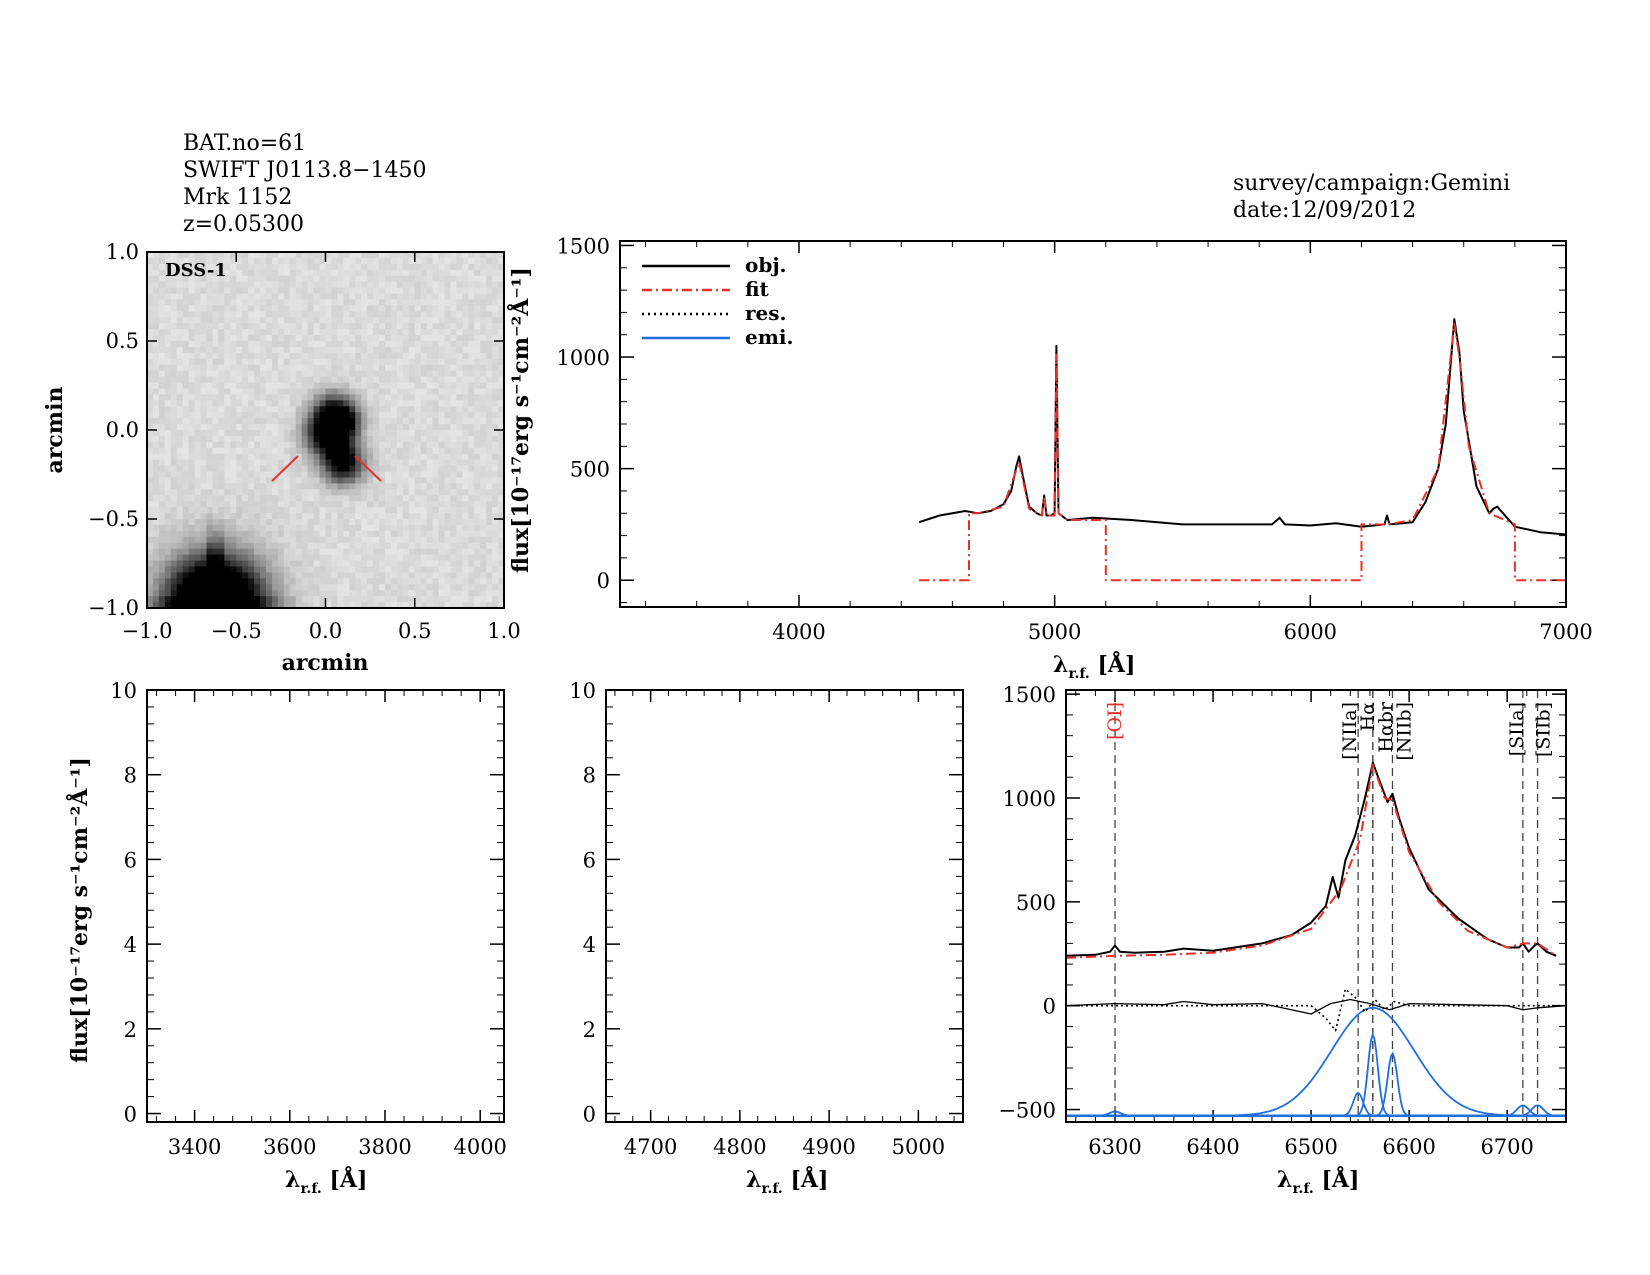 Image resolution: width=1650 pixels, height=1275 pixels. I want to click on svg-text: λr.f. [Å], so click(1094, 666).